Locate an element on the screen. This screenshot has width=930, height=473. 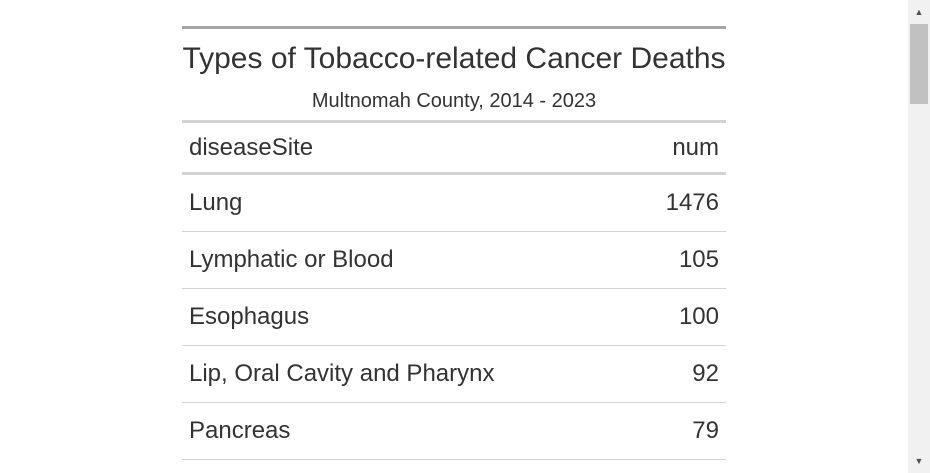
scrollbar-thumb is located at coordinates (919, 64).